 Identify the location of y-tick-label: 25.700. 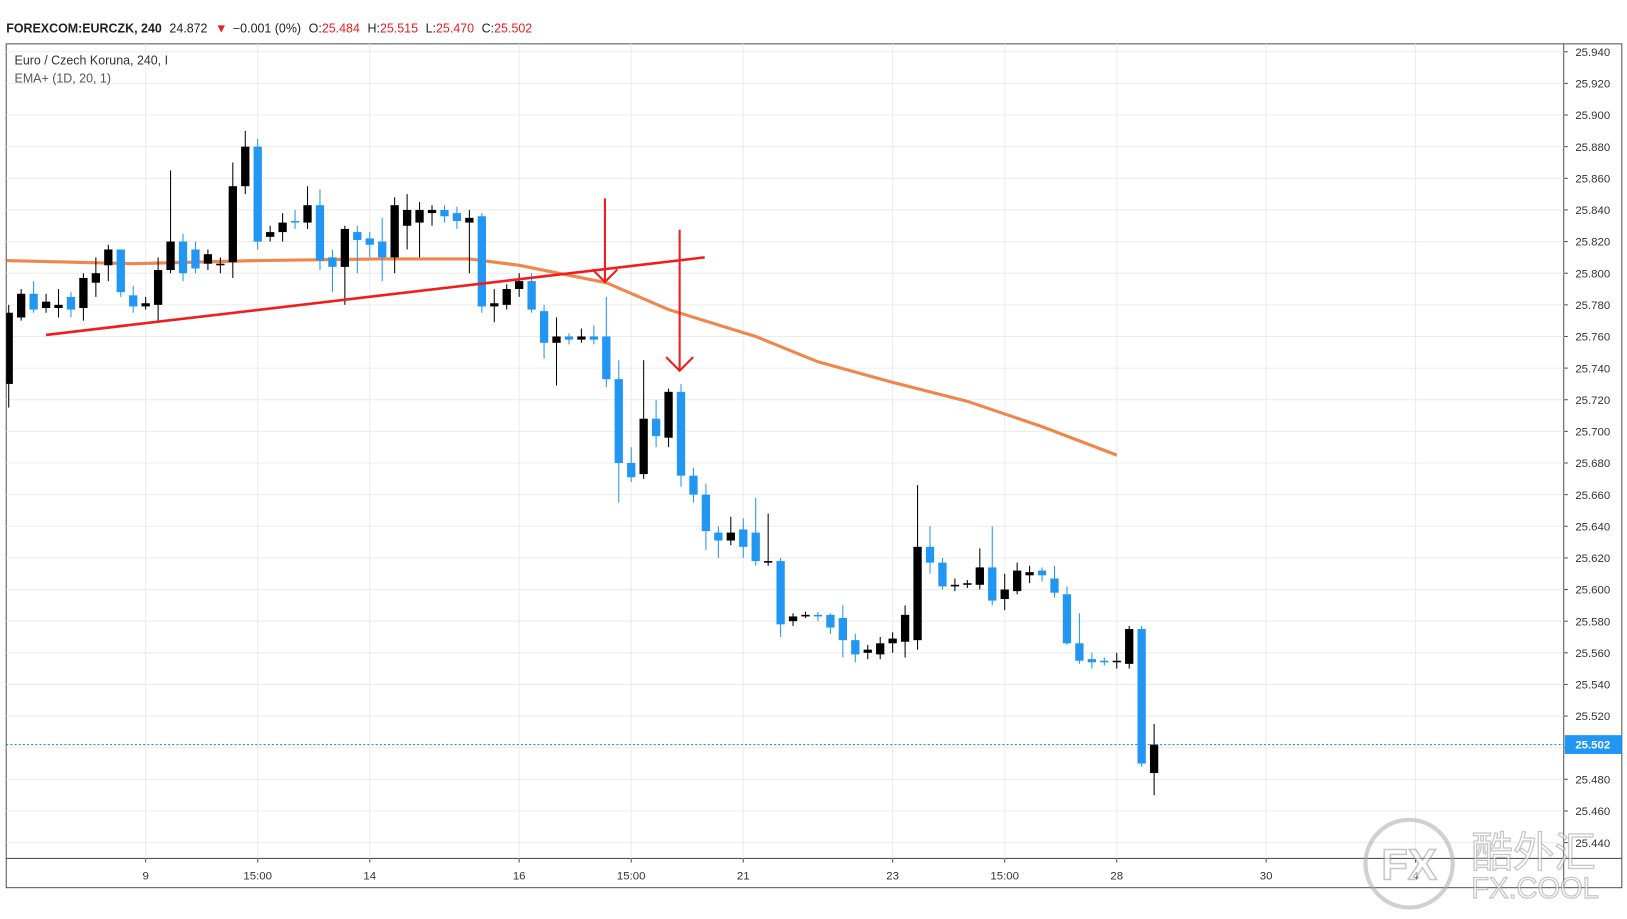
(1592, 433).